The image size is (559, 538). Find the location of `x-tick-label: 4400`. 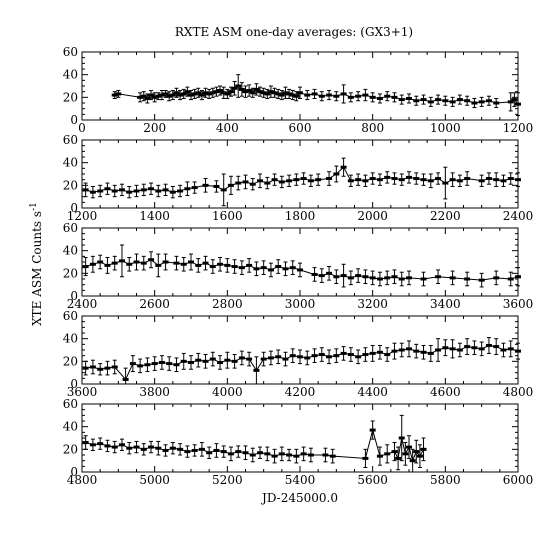

x-tick-label: 4400 is located at coordinates (372, 392).